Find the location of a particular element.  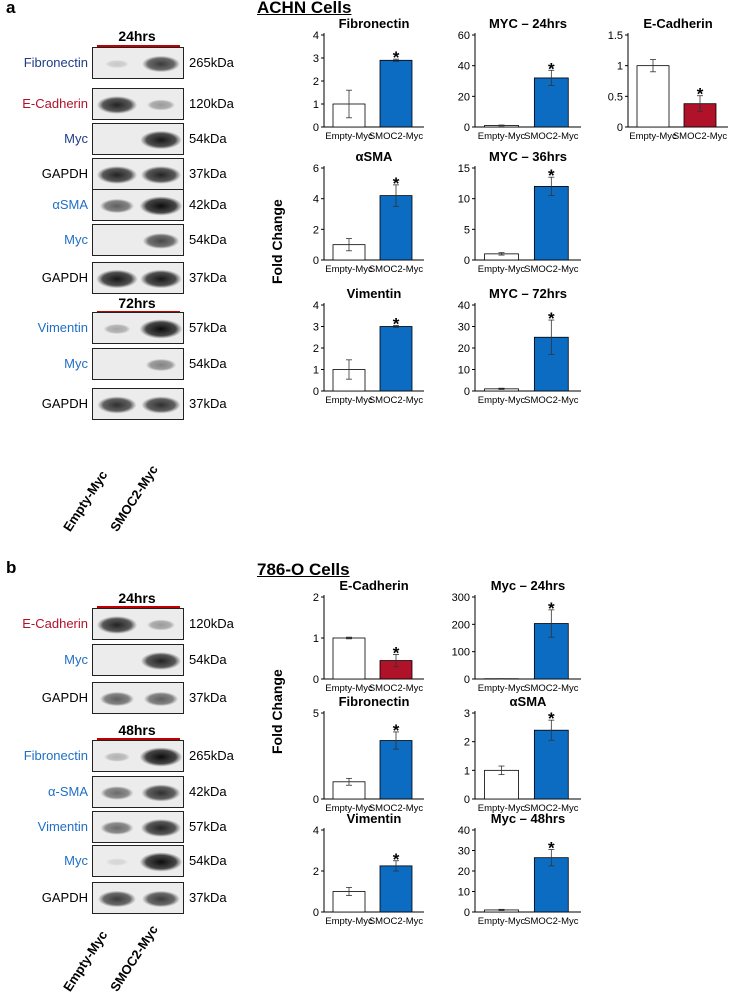

y-tick-label: 1.5 is located at coordinates (615, 36).